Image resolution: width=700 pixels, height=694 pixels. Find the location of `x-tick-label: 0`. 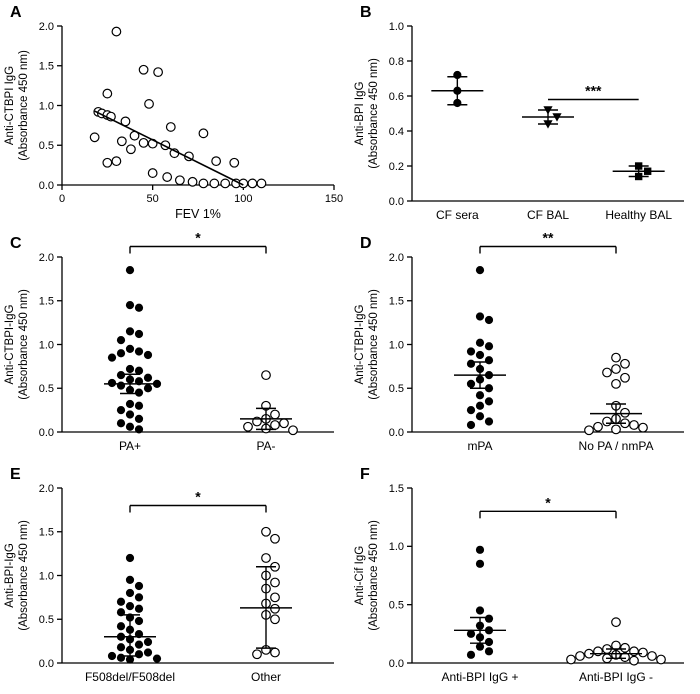

x-tick-label: 0 is located at coordinates (62, 199).